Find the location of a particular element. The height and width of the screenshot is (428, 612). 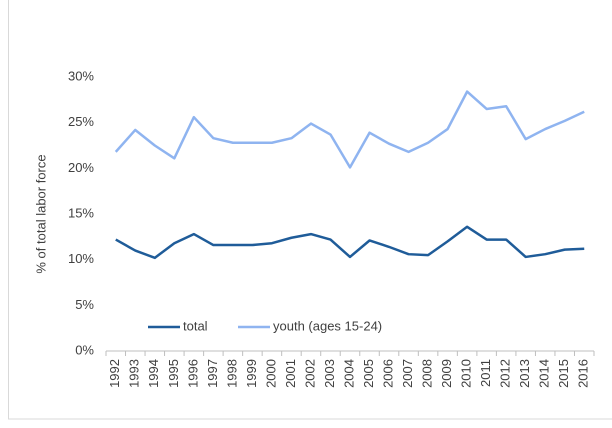

y-tick-label: 10% is located at coordinates (81, 258).